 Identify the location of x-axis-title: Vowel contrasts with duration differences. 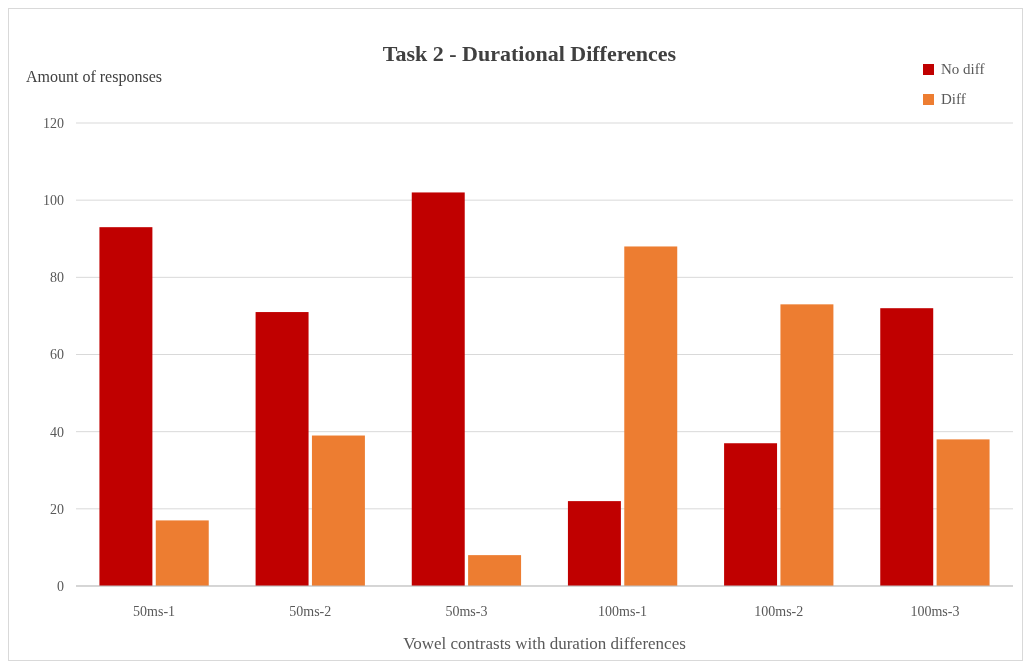
(544, 643).